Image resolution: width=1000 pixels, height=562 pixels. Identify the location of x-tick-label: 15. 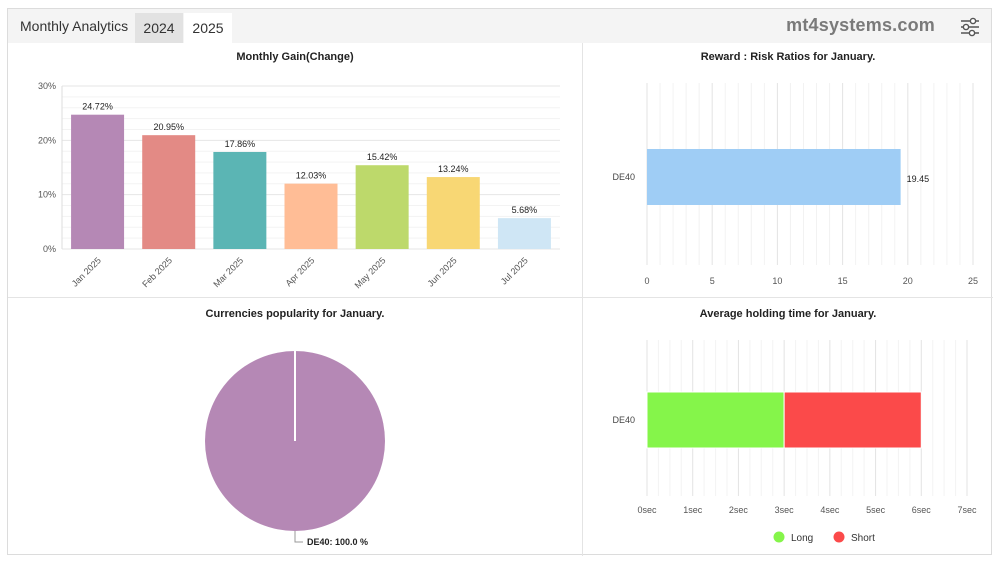
(843, 281).